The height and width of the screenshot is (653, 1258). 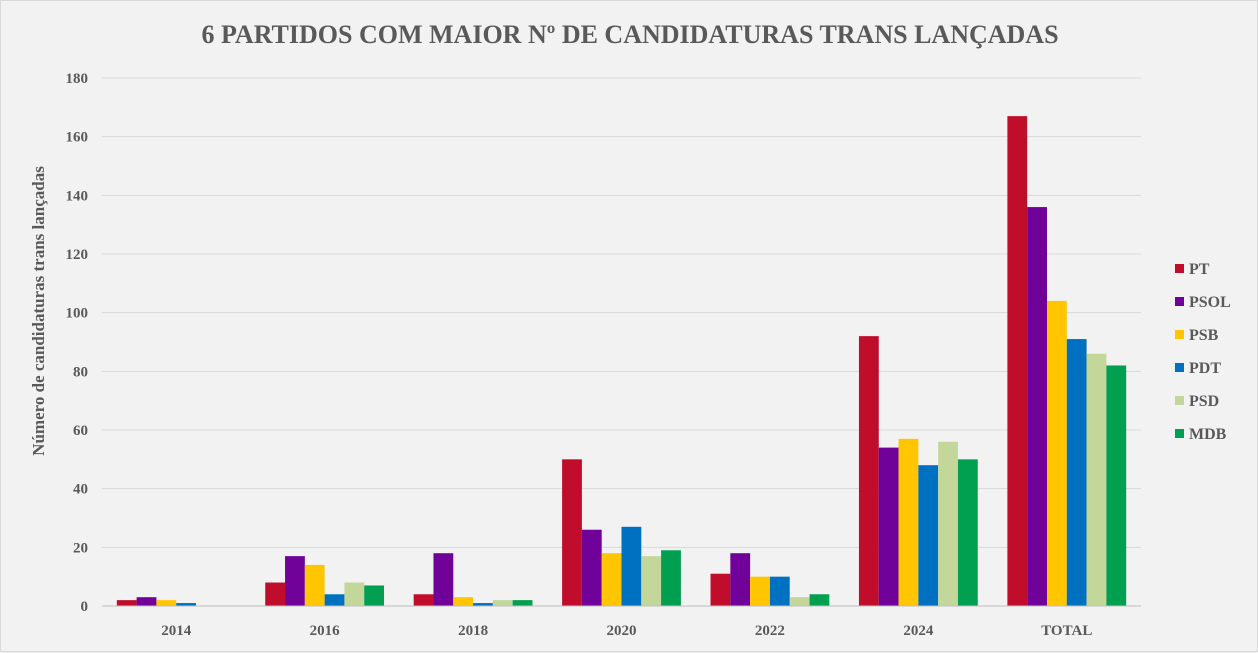 I want to click on x-tick-label: 2018, so click(x=473, y=631).